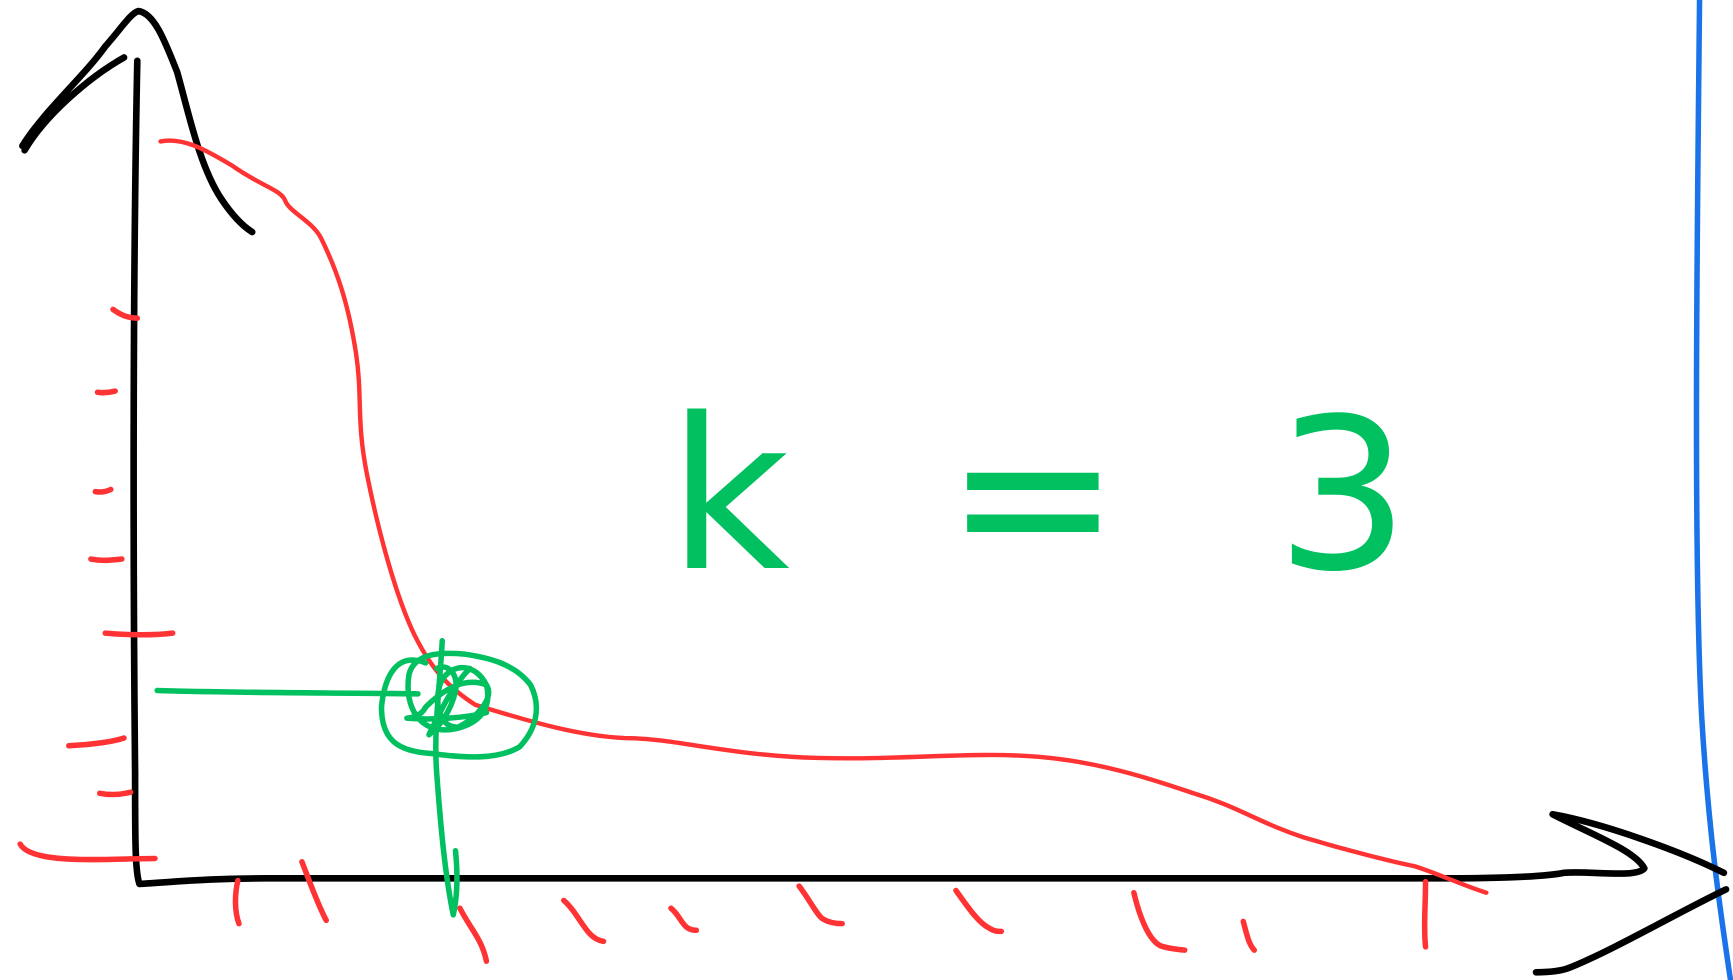 The image size is (1733, 980). Describe the element at coordinates (1713, 490) in the screenshot. I see `edge-line` at that location.